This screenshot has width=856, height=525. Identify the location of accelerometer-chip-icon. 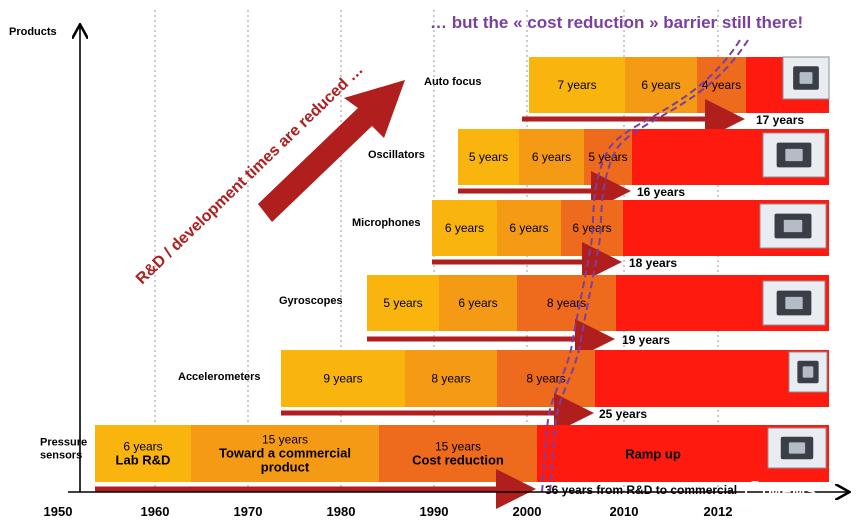
(808, 372).